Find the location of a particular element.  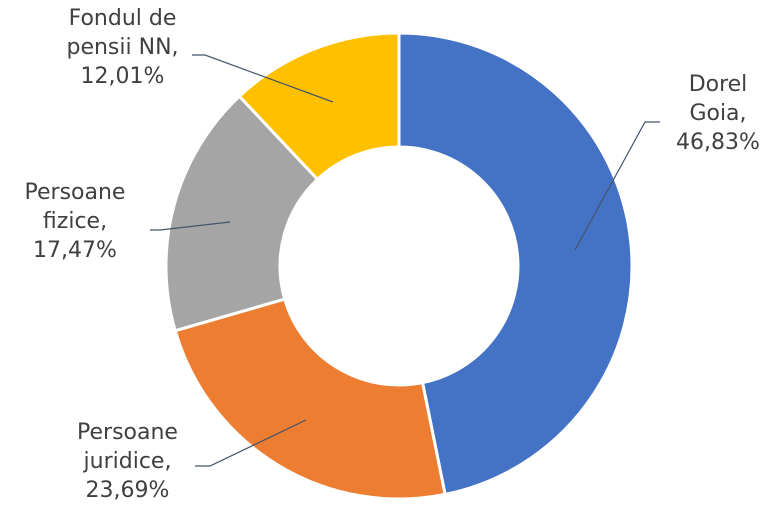

data-label: Dorel Goia, 46,83% is located at coordinates (718, 113).